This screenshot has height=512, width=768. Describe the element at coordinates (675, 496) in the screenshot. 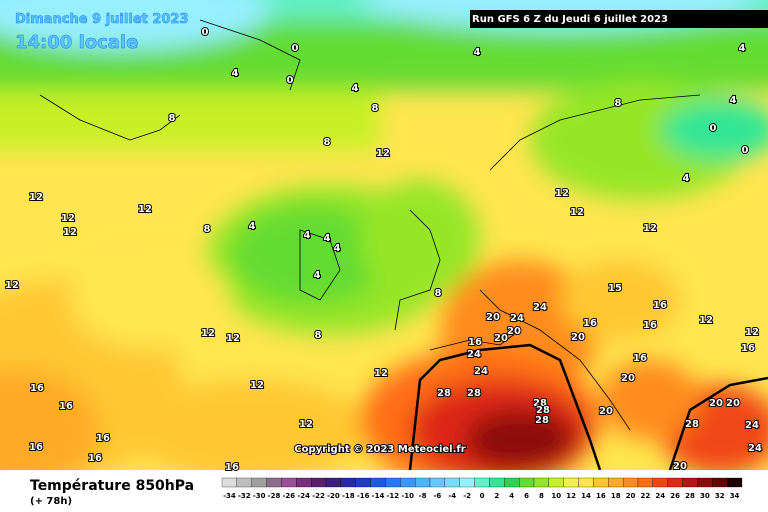

I see `scale-label: 26` at that location.